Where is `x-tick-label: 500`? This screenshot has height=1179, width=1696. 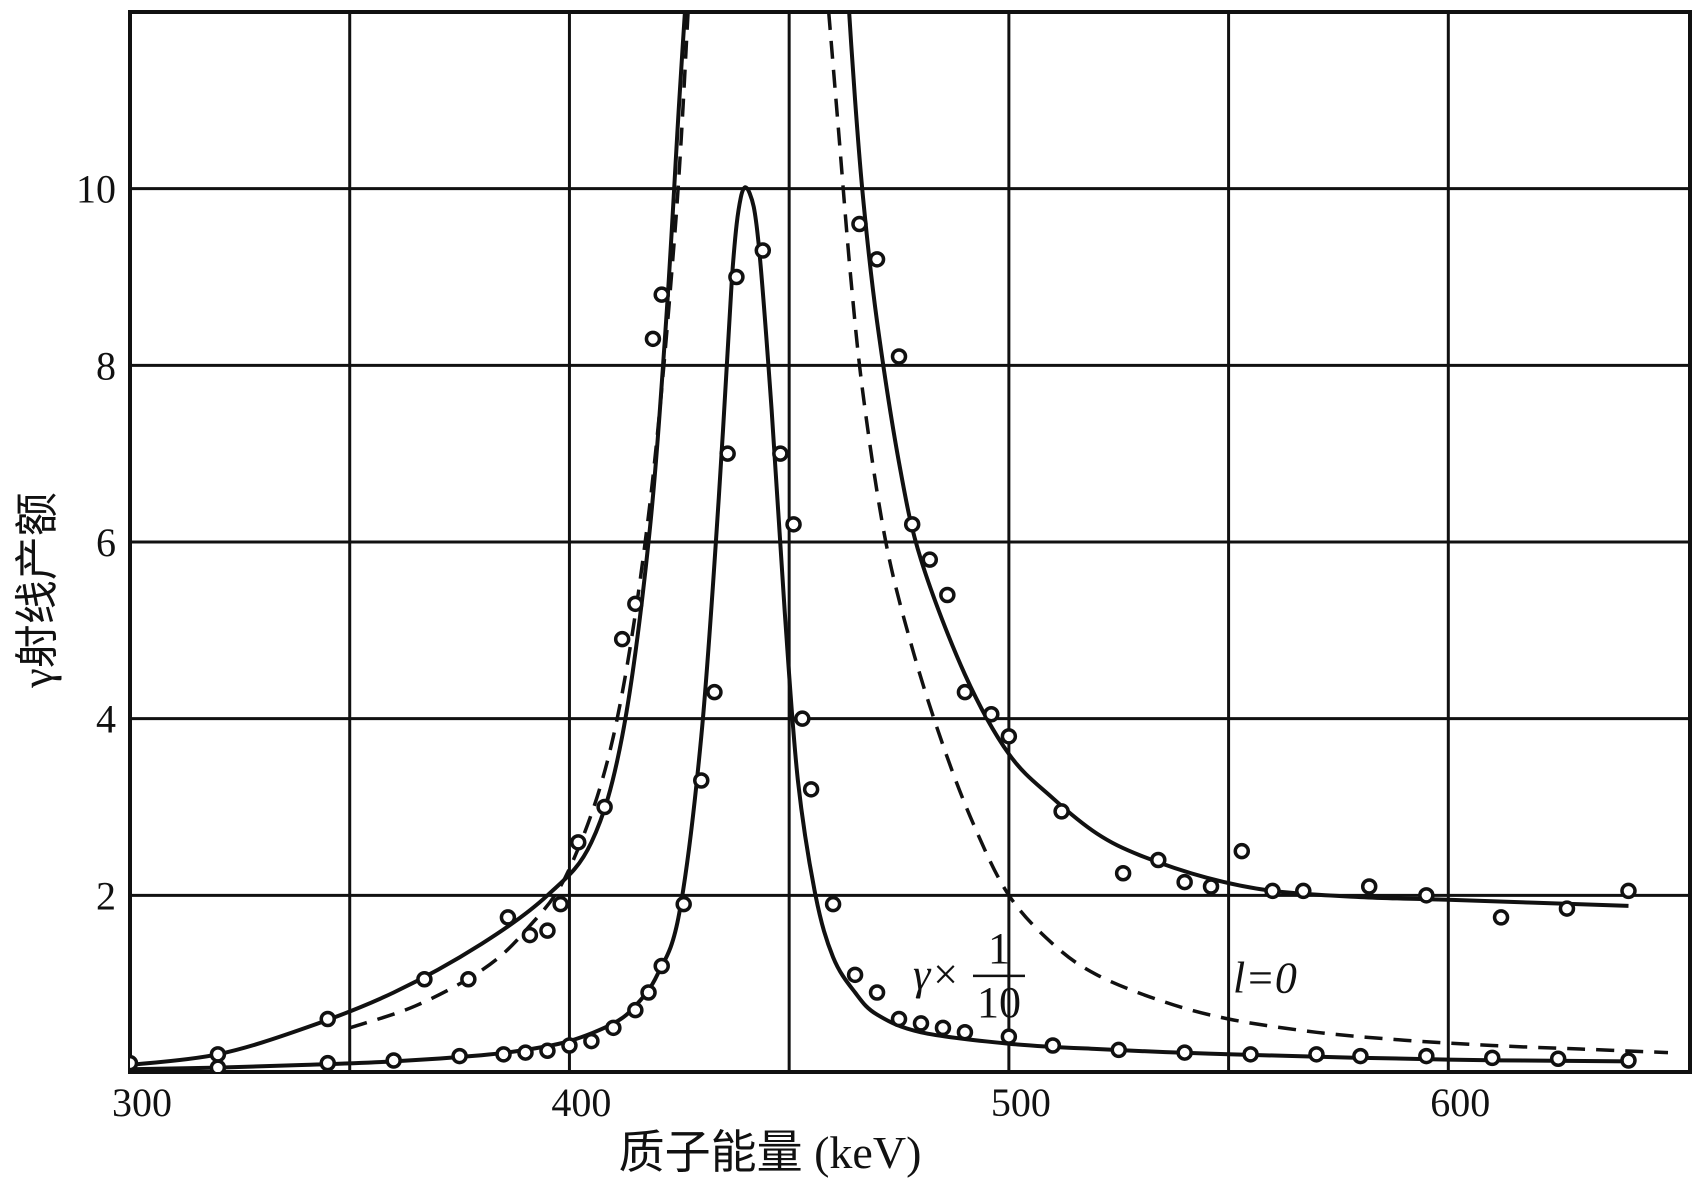
x-tick-label: 500 is located at coordinates (1021, 1102).